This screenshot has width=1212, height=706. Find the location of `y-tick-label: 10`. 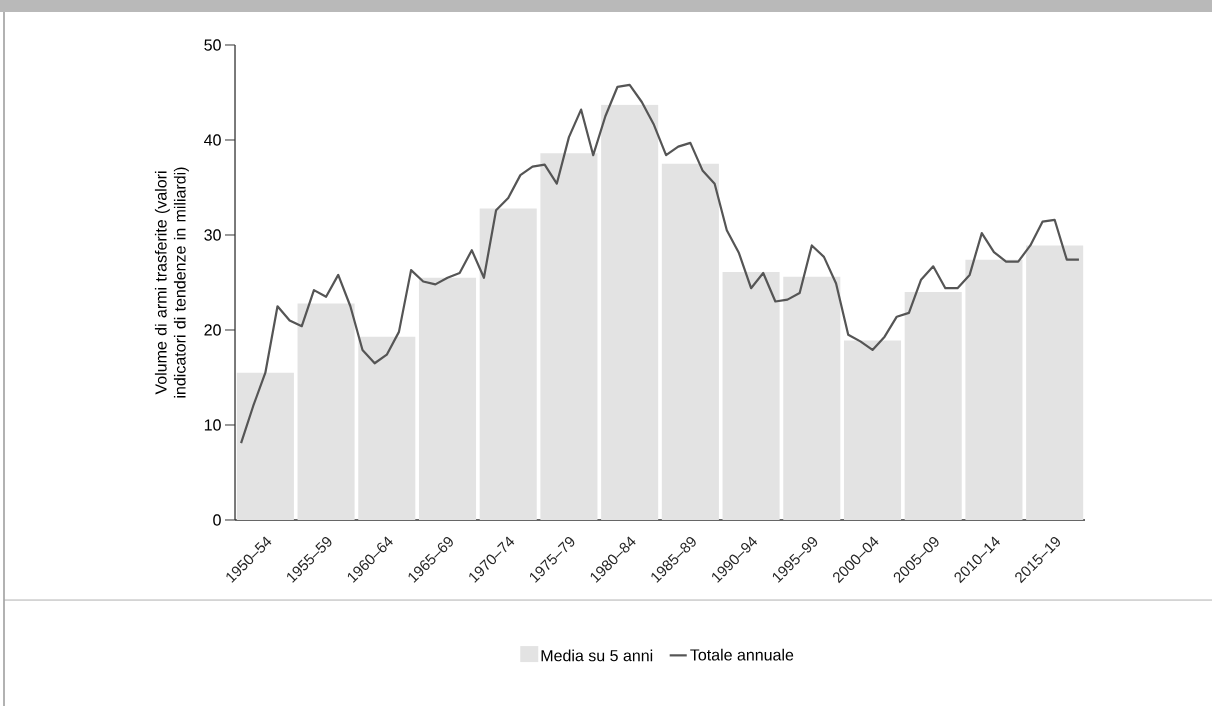

y-tick-label: 10 is located at coordinates (212, 425).